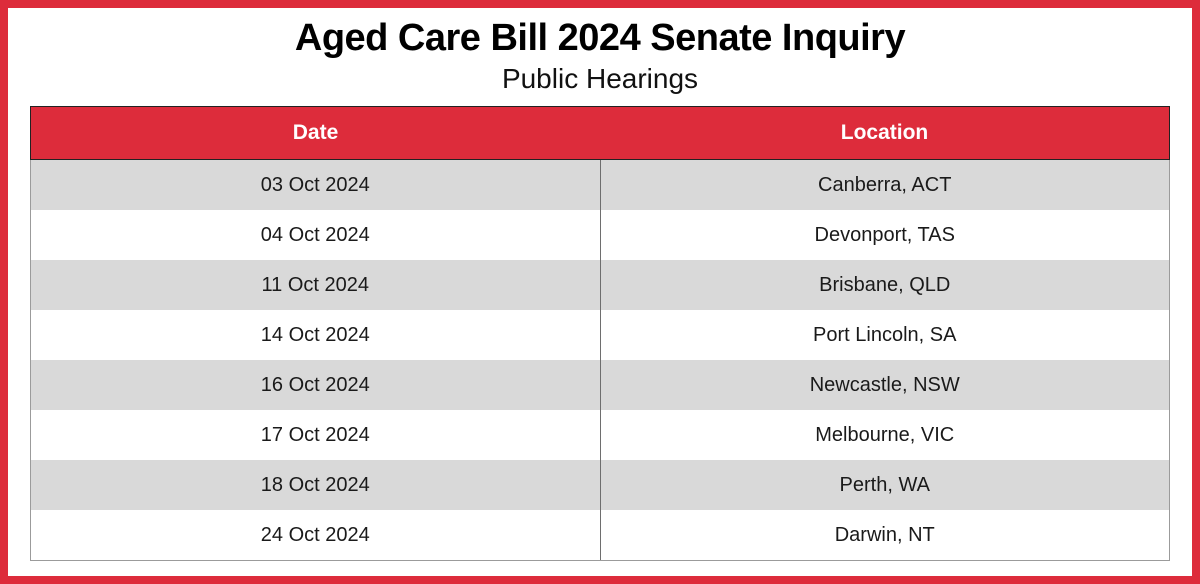  I want to click on table-row: 11 Oct 2024 Brisbane, QLD, so click(600, 285).